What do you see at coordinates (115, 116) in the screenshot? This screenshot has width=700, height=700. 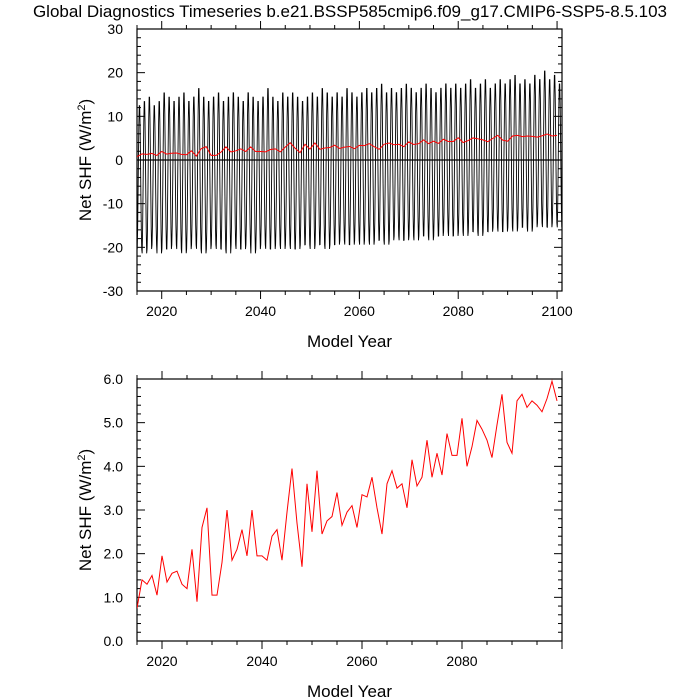 I see `y-tick-label: 10` at bounding box center [115, 116].